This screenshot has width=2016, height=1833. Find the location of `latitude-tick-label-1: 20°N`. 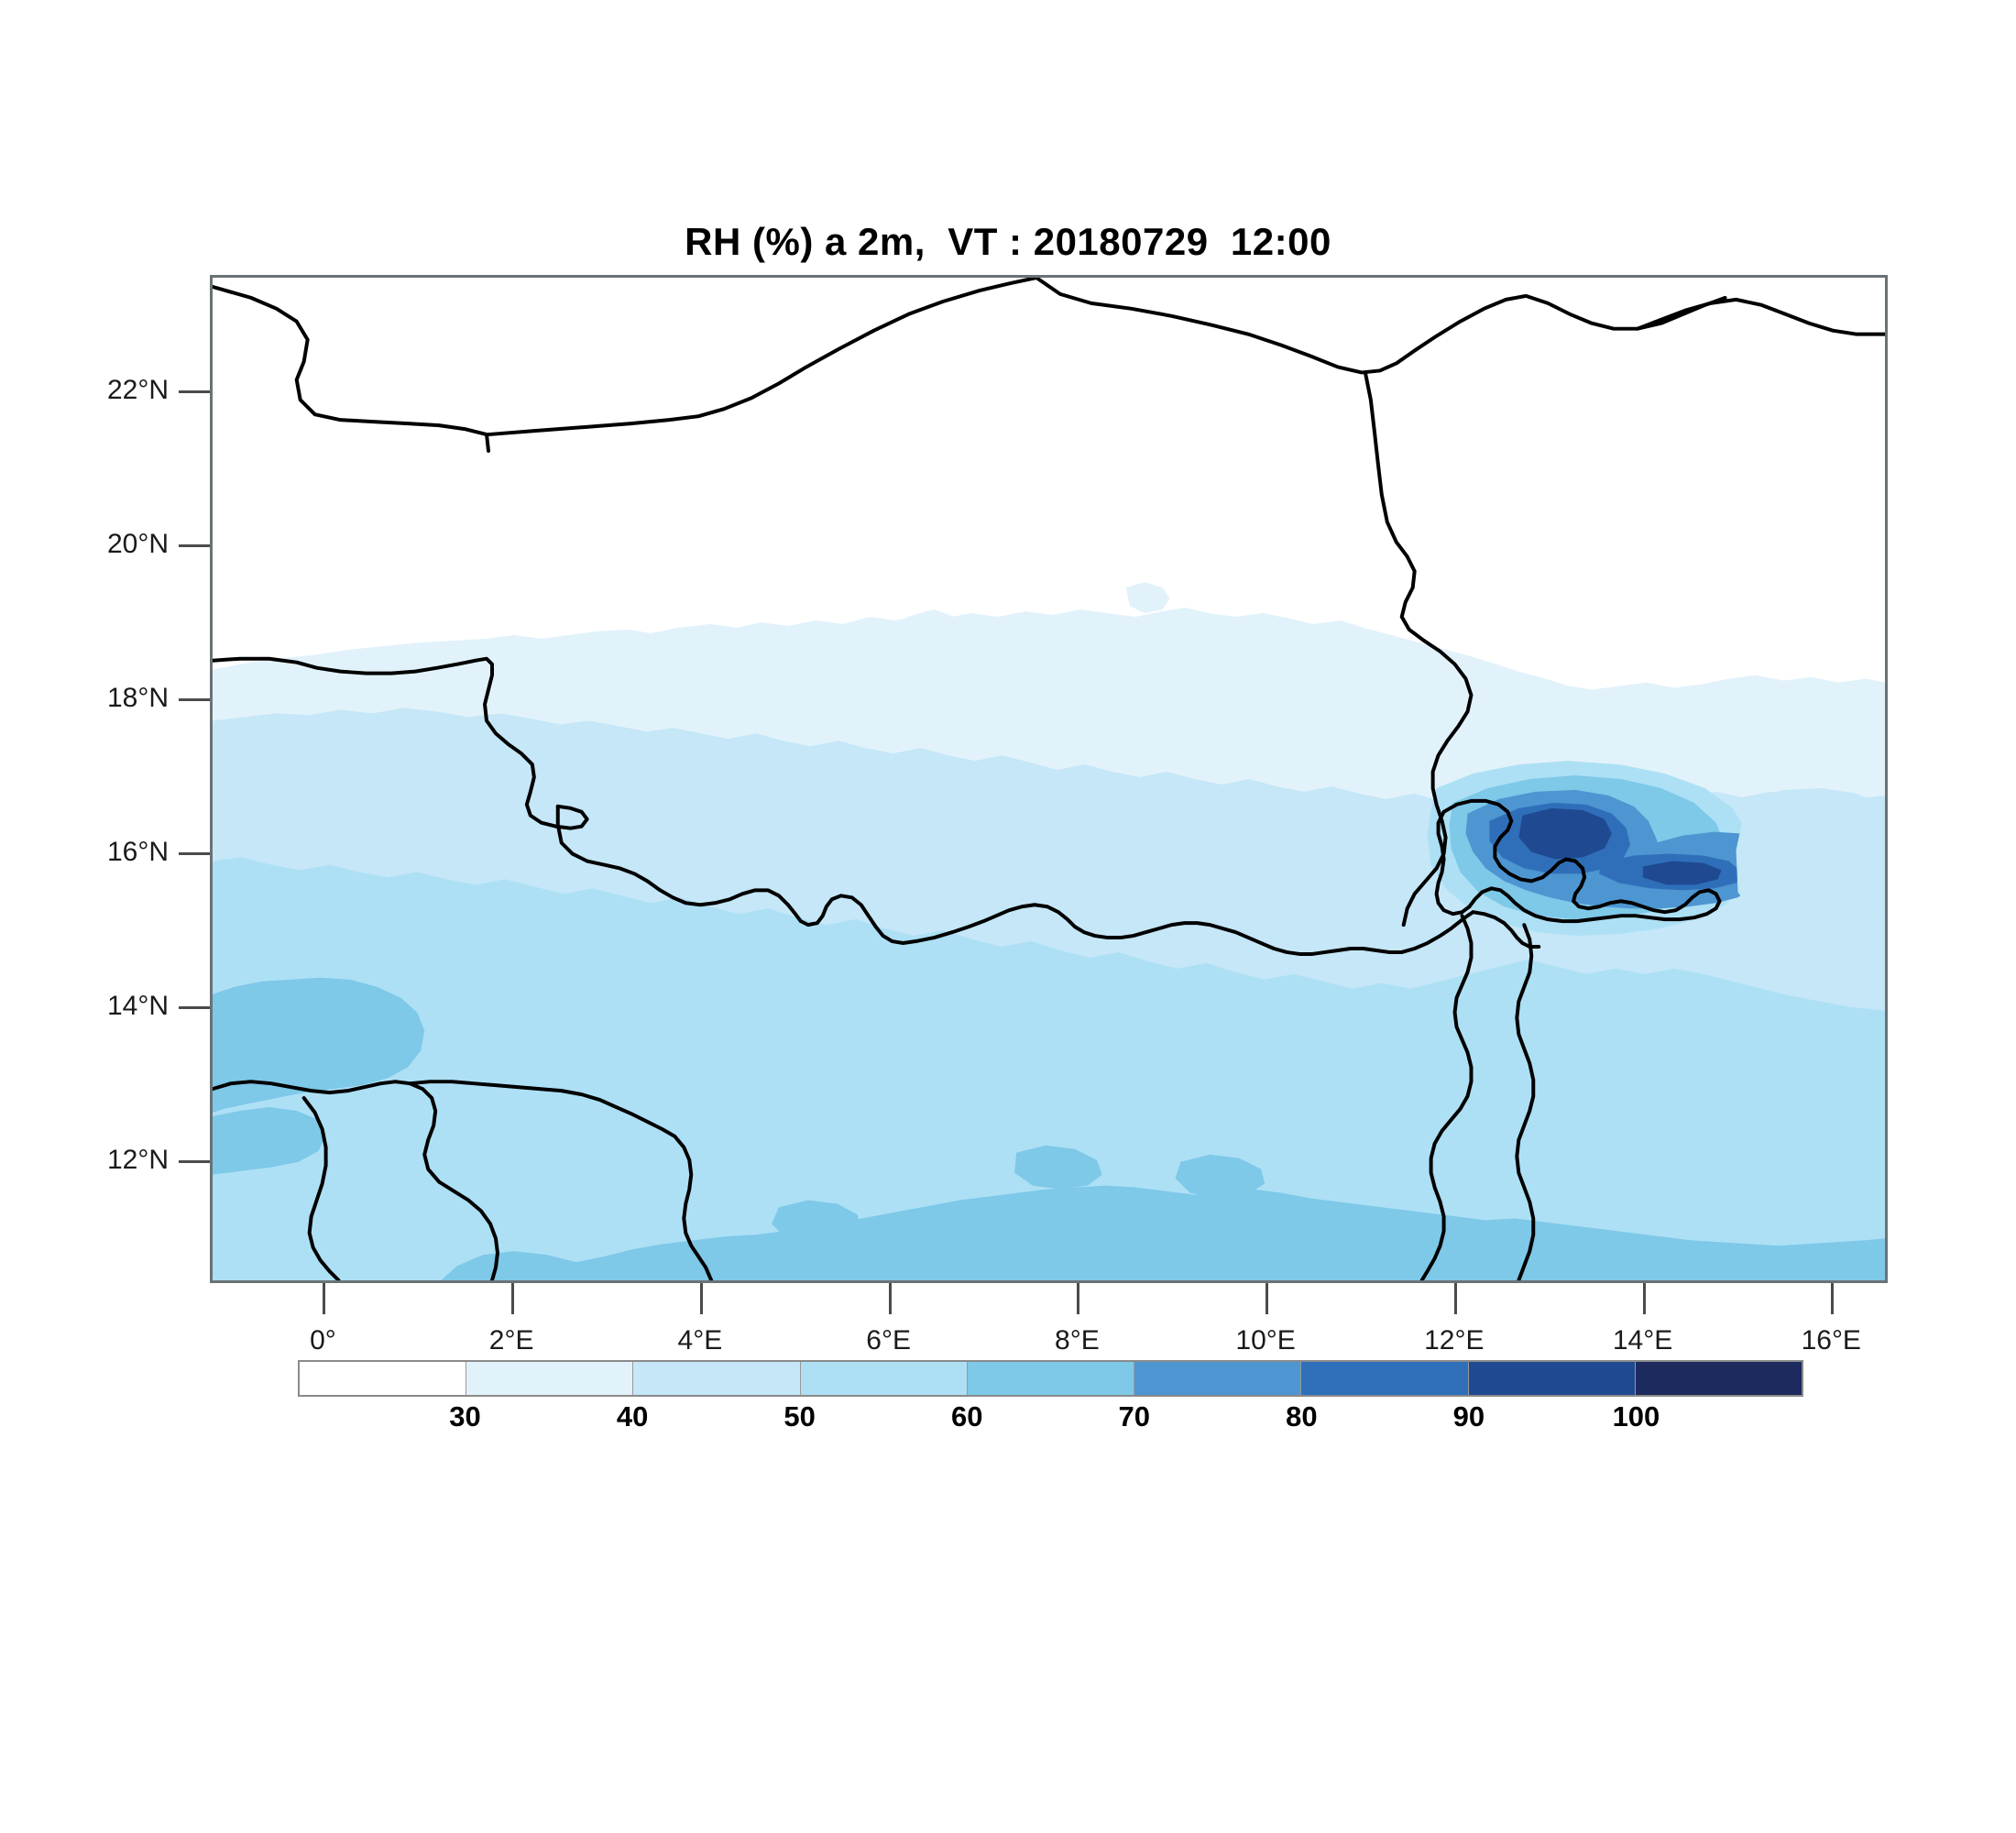

latitude-tick-label-1: 20°N is located at coordinates (137, 543).